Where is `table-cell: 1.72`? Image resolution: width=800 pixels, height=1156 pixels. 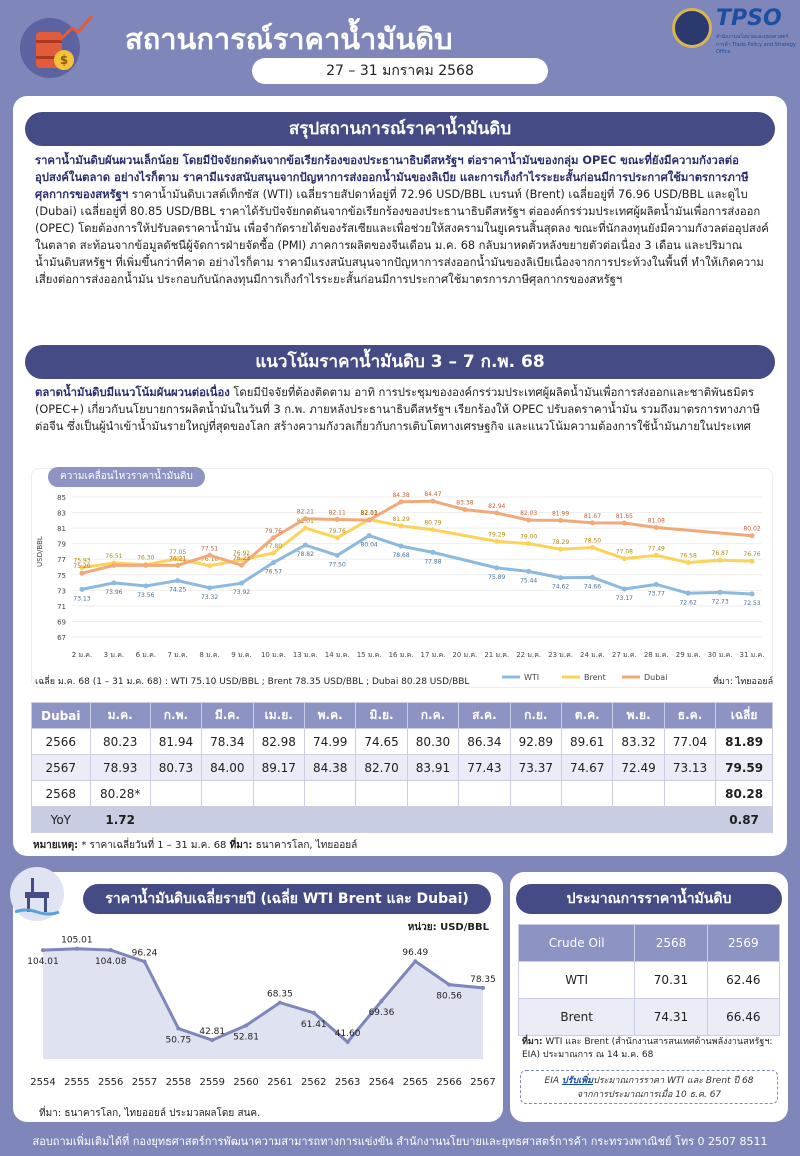 table-cell: 1.72 is located at coordinates (120, 819).